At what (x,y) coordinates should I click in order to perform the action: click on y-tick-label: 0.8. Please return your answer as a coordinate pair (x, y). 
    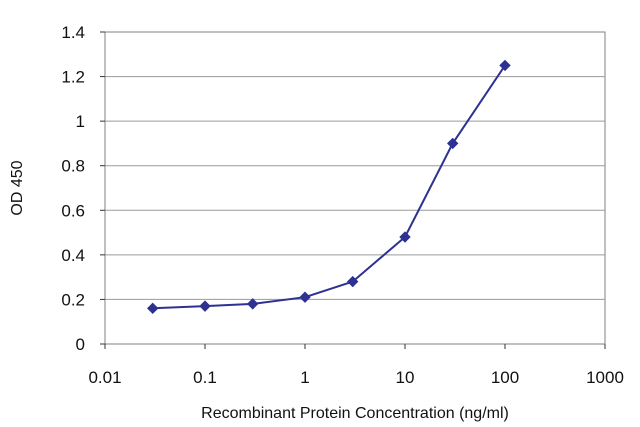
    Looking at the image, I should click on (73, 166).